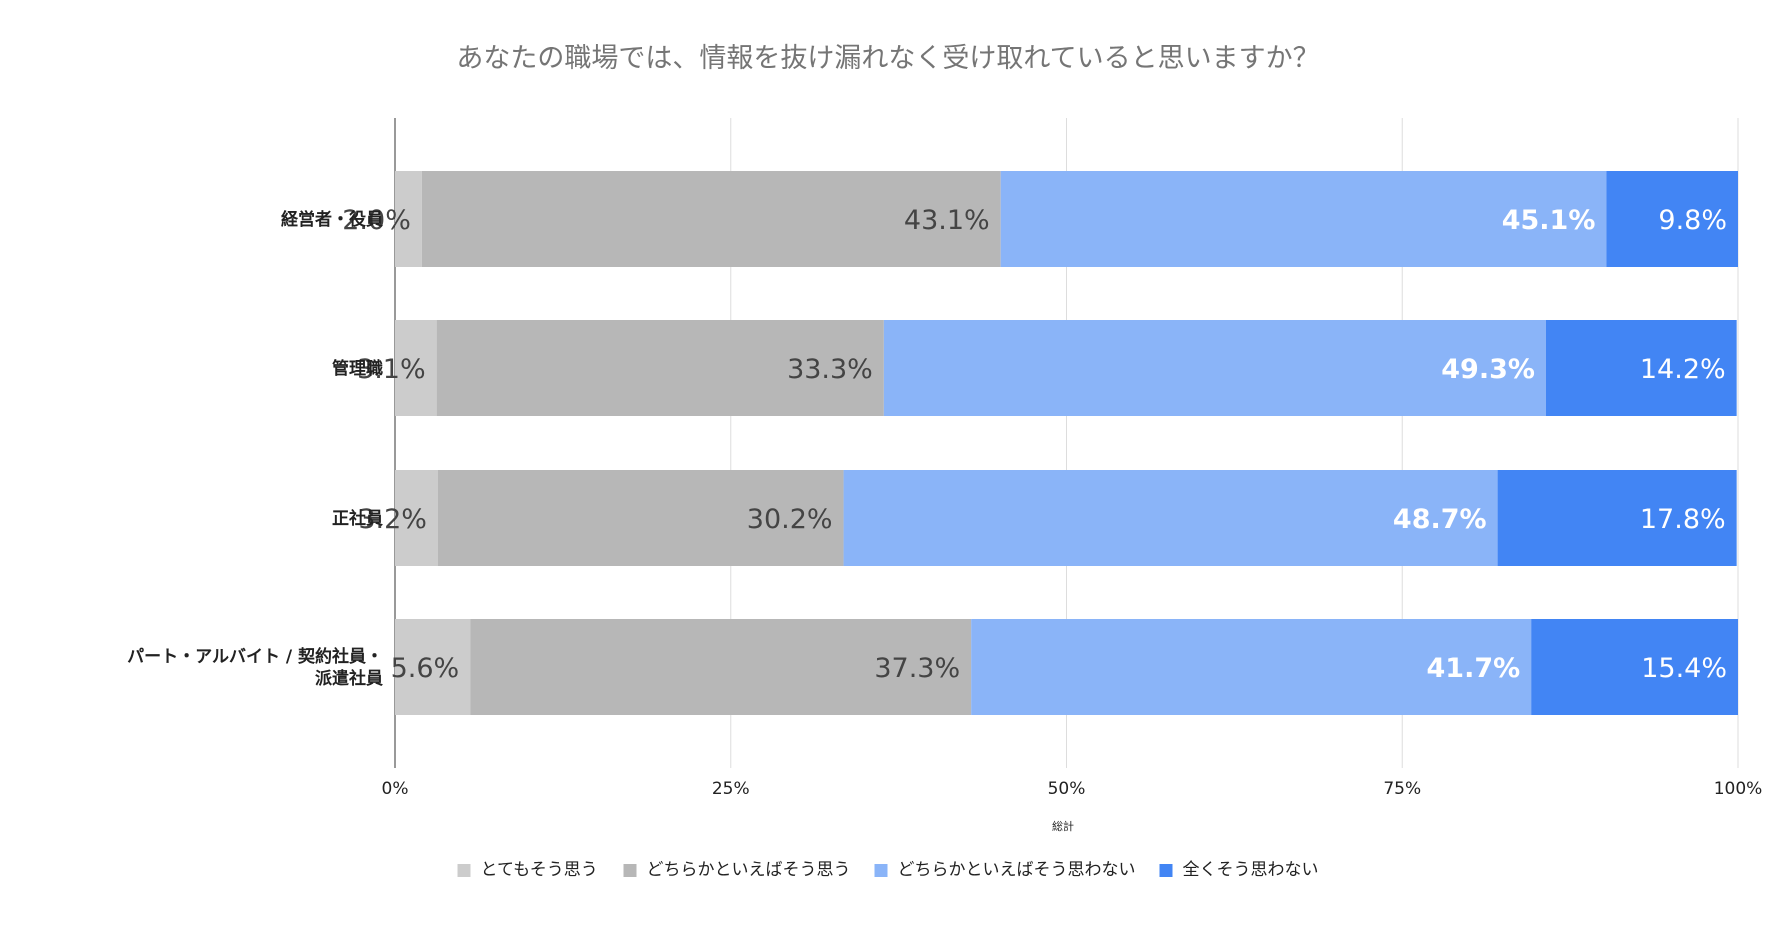 The width and height of the screenshot is (1776, 934). What do you see at coordinates (1488, 369) in the screenshot?
I see `data-label: 49.3%` at bounding box center [1488, 369].